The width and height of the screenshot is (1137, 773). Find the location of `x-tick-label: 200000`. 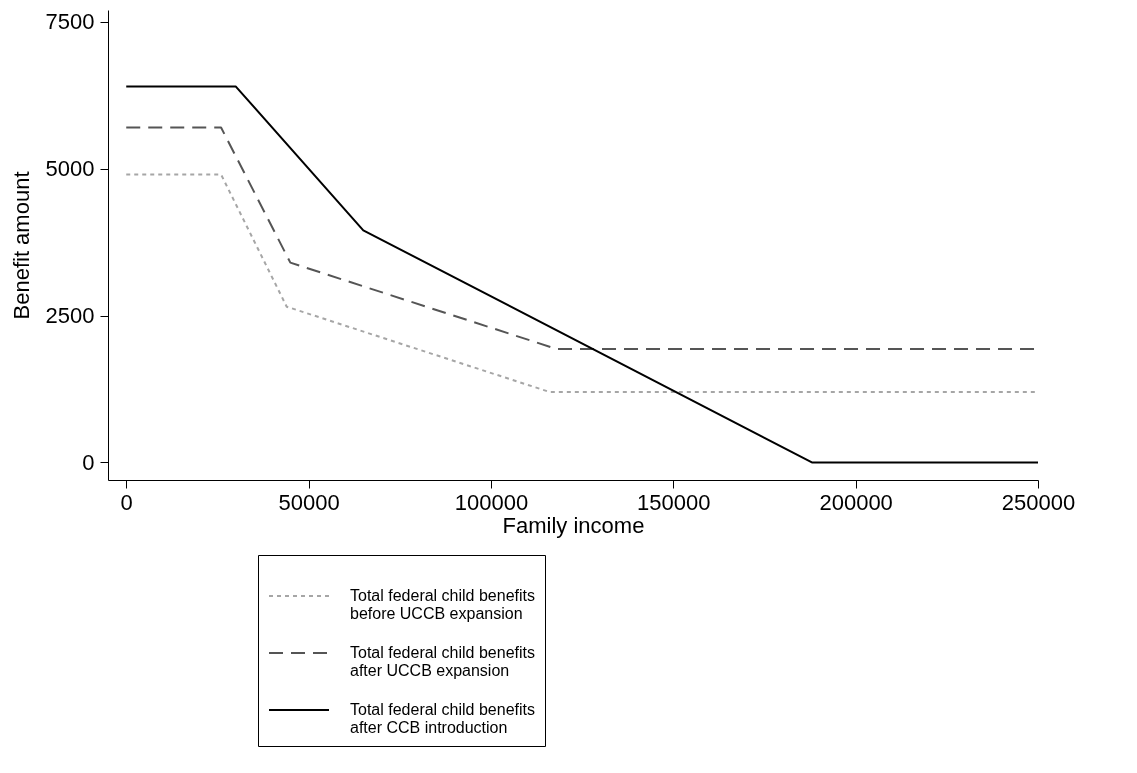

x-tick-label: 200000 is located at coordinates (856, 502).